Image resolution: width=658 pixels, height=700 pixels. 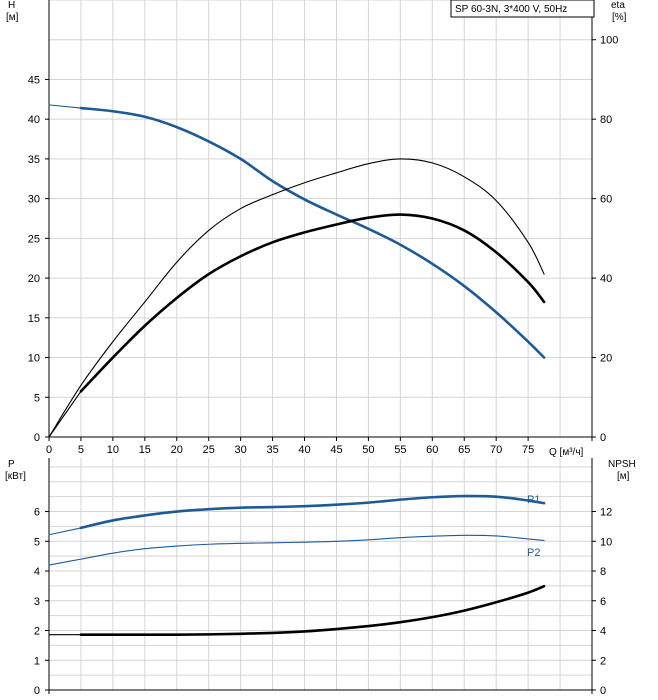 What do you see at coordinates (603, 572) in the screenshot?
I see `npsh-tick-label: 8` at bounding box center [603, 572].